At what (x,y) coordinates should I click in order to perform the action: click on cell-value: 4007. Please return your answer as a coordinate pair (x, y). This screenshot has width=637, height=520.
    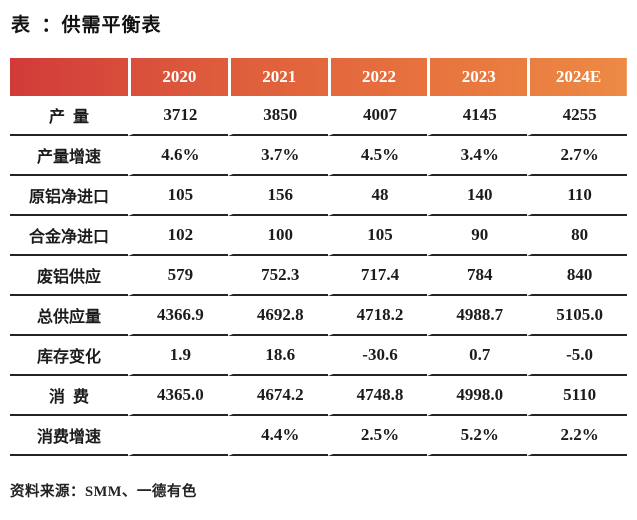
    Looking at the image, I should click on (377, 116).